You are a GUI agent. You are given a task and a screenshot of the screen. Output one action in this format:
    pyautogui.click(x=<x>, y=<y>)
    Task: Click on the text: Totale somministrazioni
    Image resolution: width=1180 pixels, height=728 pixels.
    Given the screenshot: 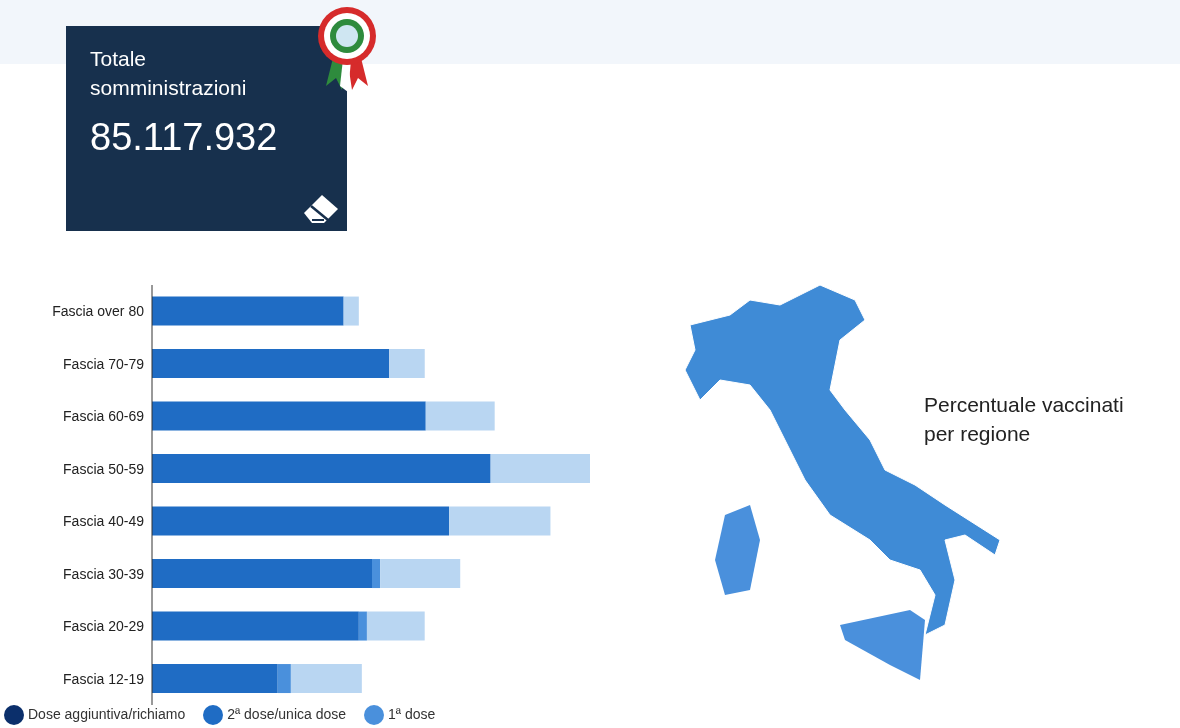 What is the action you would take?
    pyautogui.click(x=169, y=73)
    